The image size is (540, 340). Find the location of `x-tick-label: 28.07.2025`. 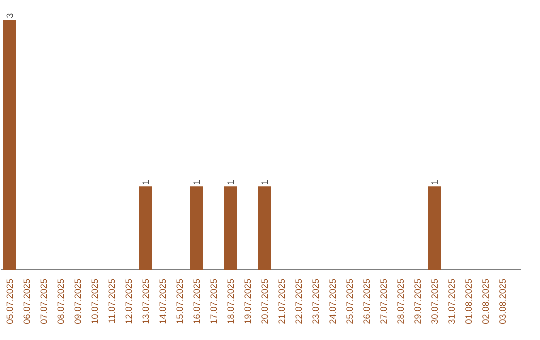

x-tick-label: 28.07.2025 is located at coordinates (401, 301).